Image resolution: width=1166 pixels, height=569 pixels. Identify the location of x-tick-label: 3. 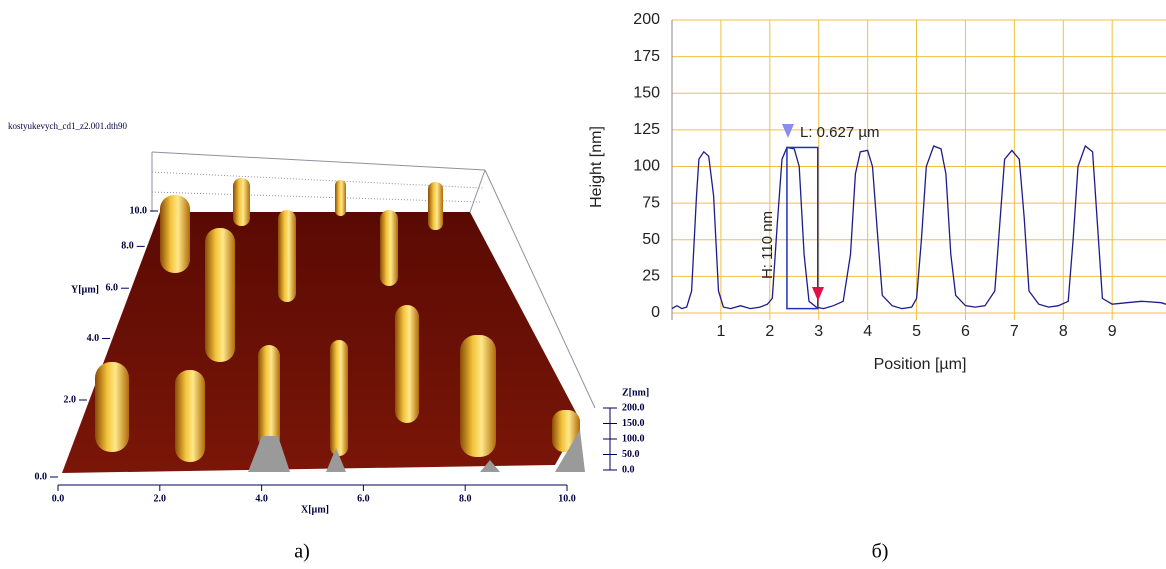
(818, 331).